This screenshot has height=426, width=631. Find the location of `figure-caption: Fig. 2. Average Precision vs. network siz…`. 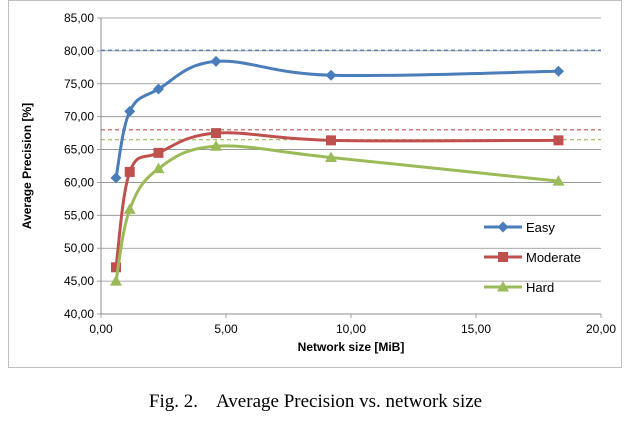

figure-caption: Fig. 2. Average Precision vs. network siz… is located at coordinates (315, 402).